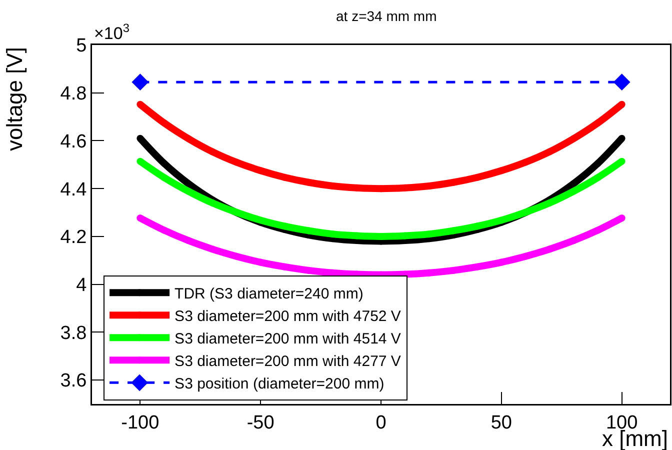  What do you see at coordinates (501, 423) in the screenshot?
I see `x-tick-label: 50` at bounding box center [501, 423].